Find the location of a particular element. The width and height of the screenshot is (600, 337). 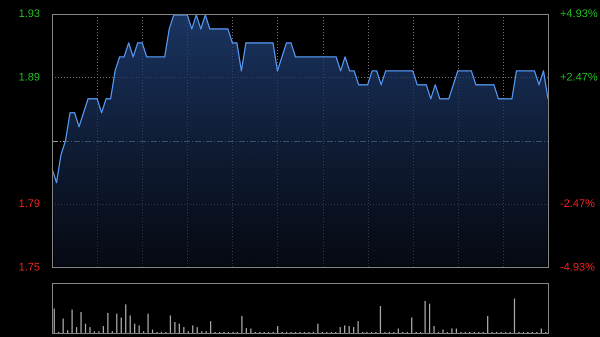

y-tick-label: 1.89 is located at coordinates (29, 77).